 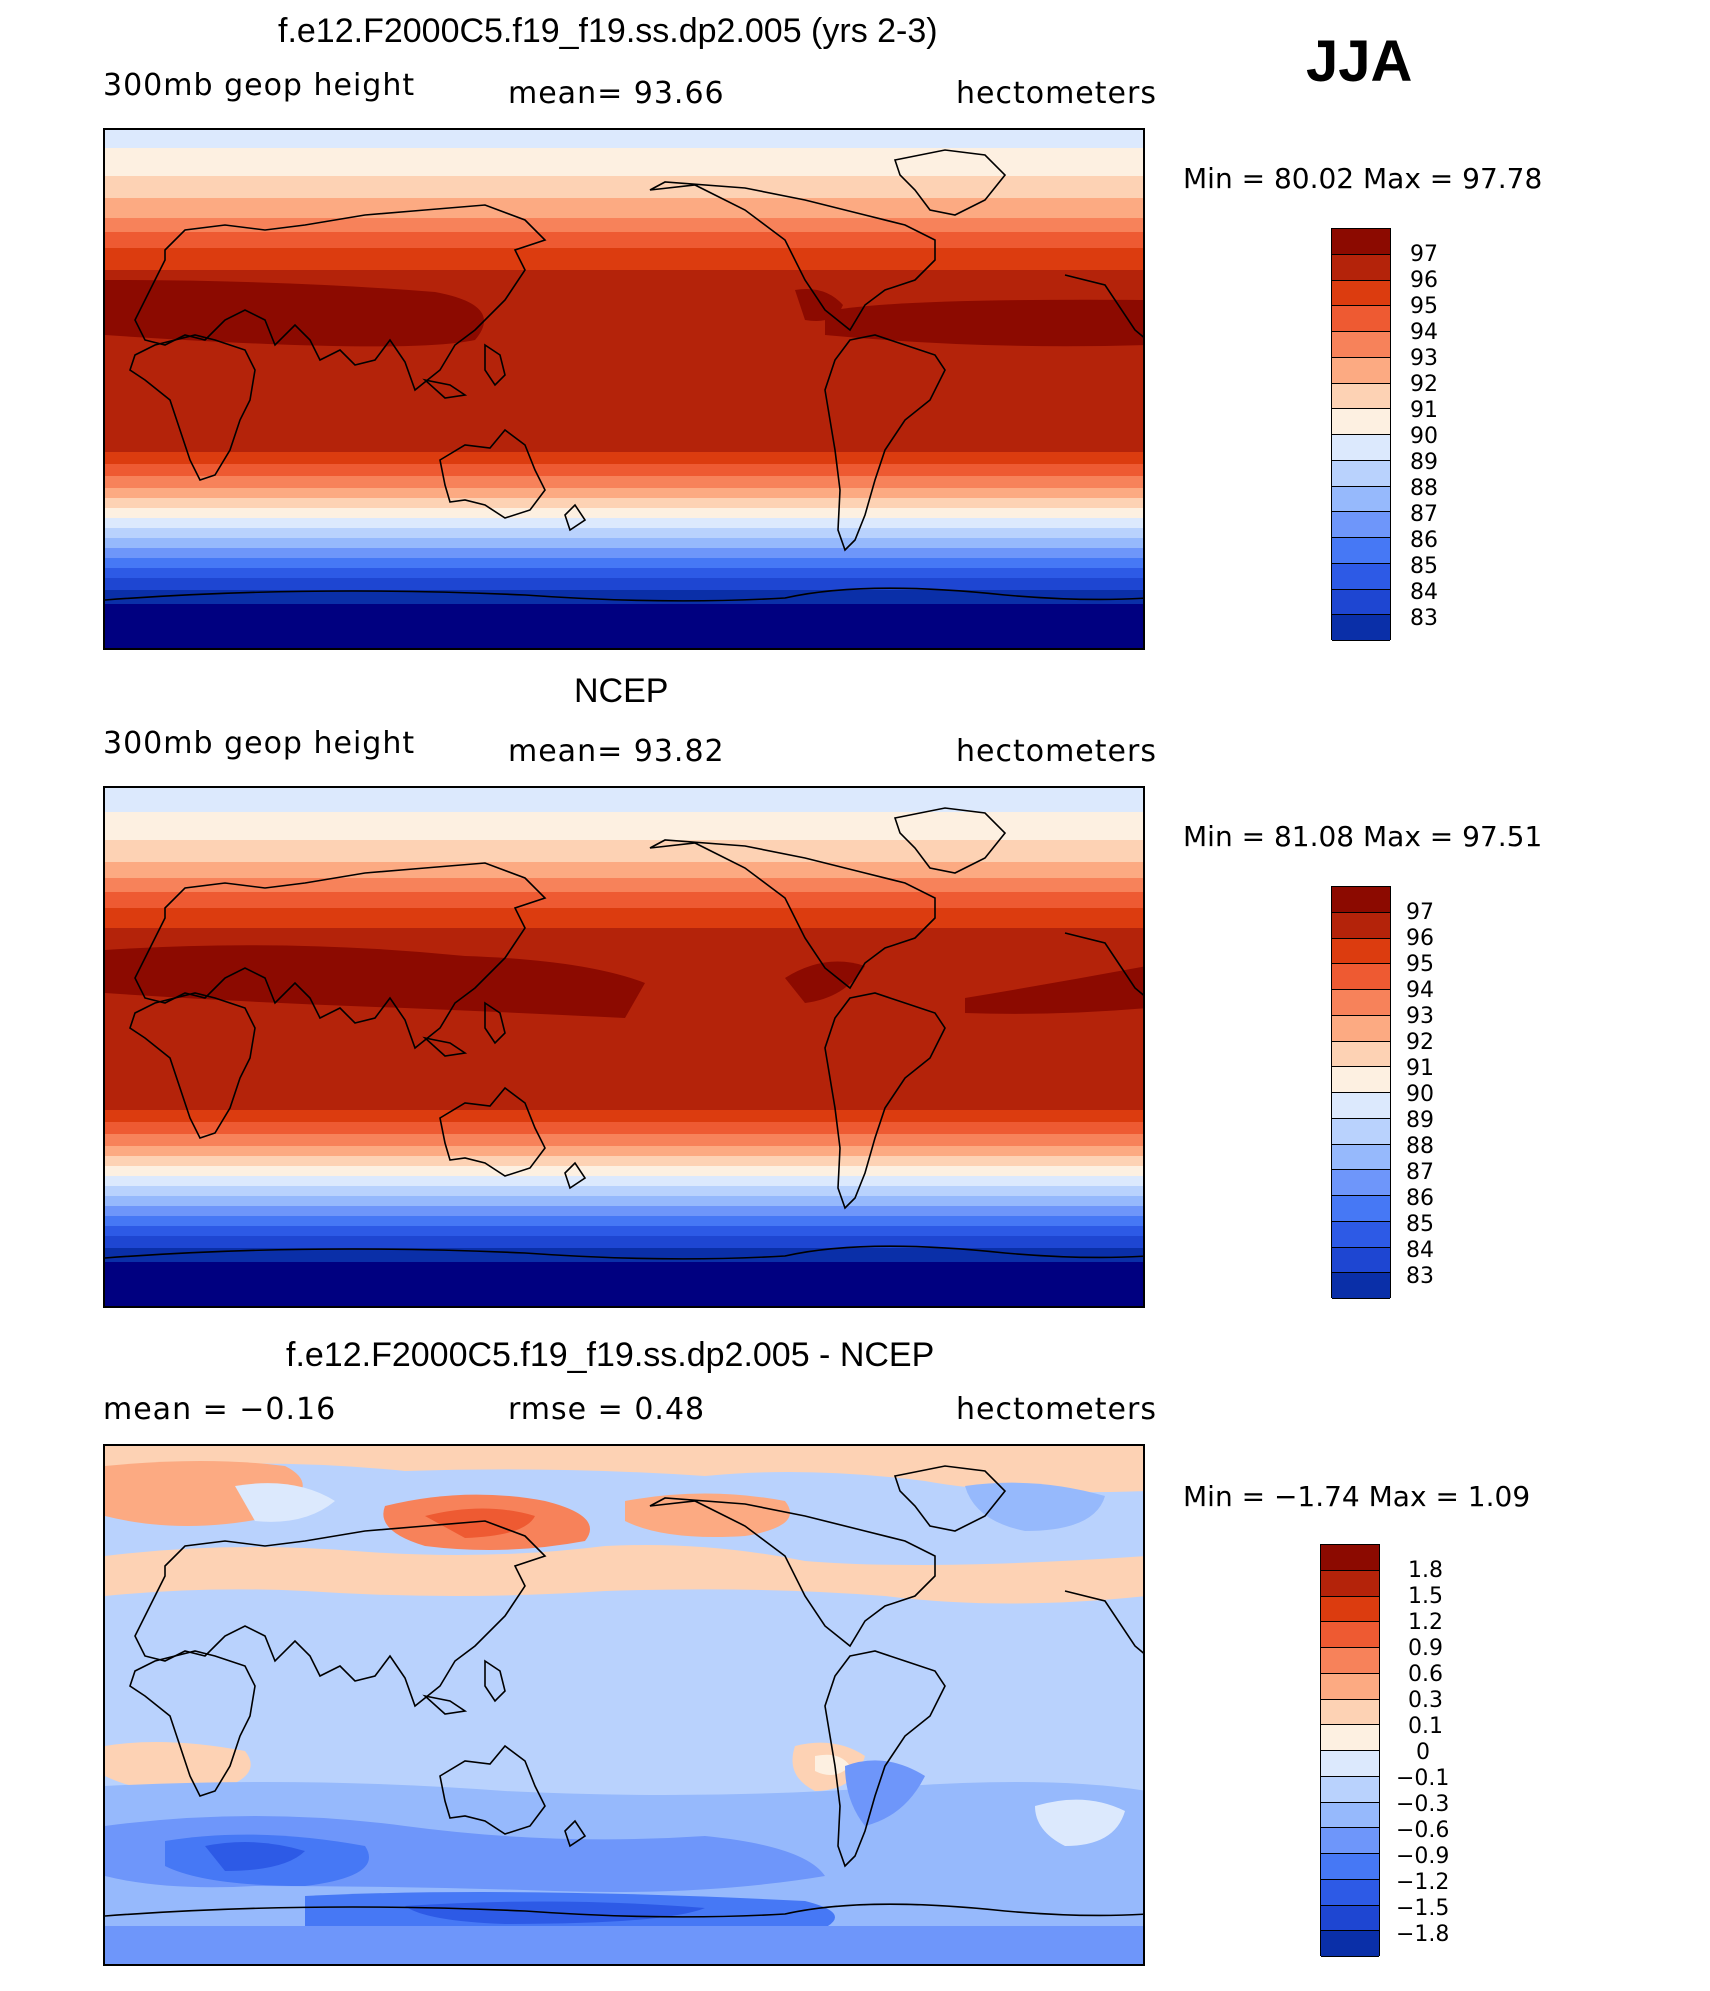 I want to click on panel2-variable-label: 300mb geop height, so click(x=259, y=743).